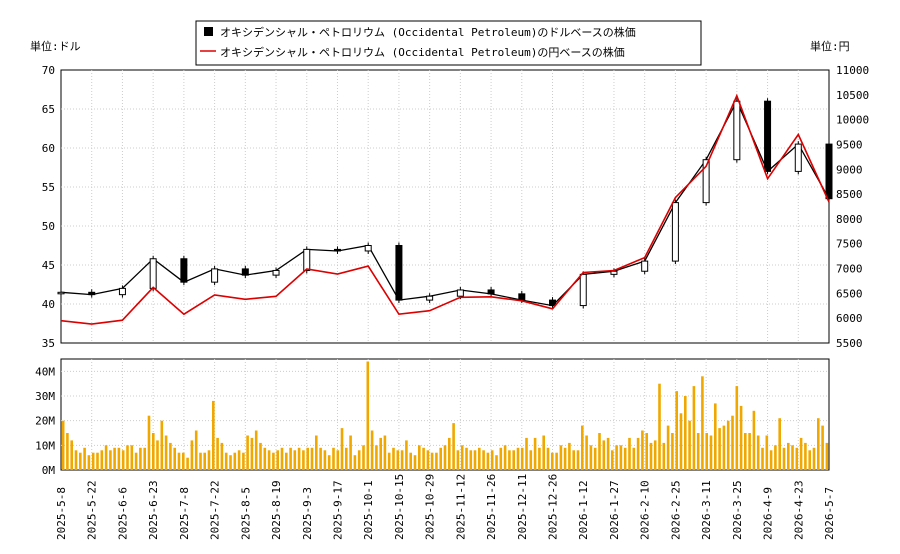 The image size is (900, 554). I want to click on xtick-label: 2025-5-22, so click(92, 510).